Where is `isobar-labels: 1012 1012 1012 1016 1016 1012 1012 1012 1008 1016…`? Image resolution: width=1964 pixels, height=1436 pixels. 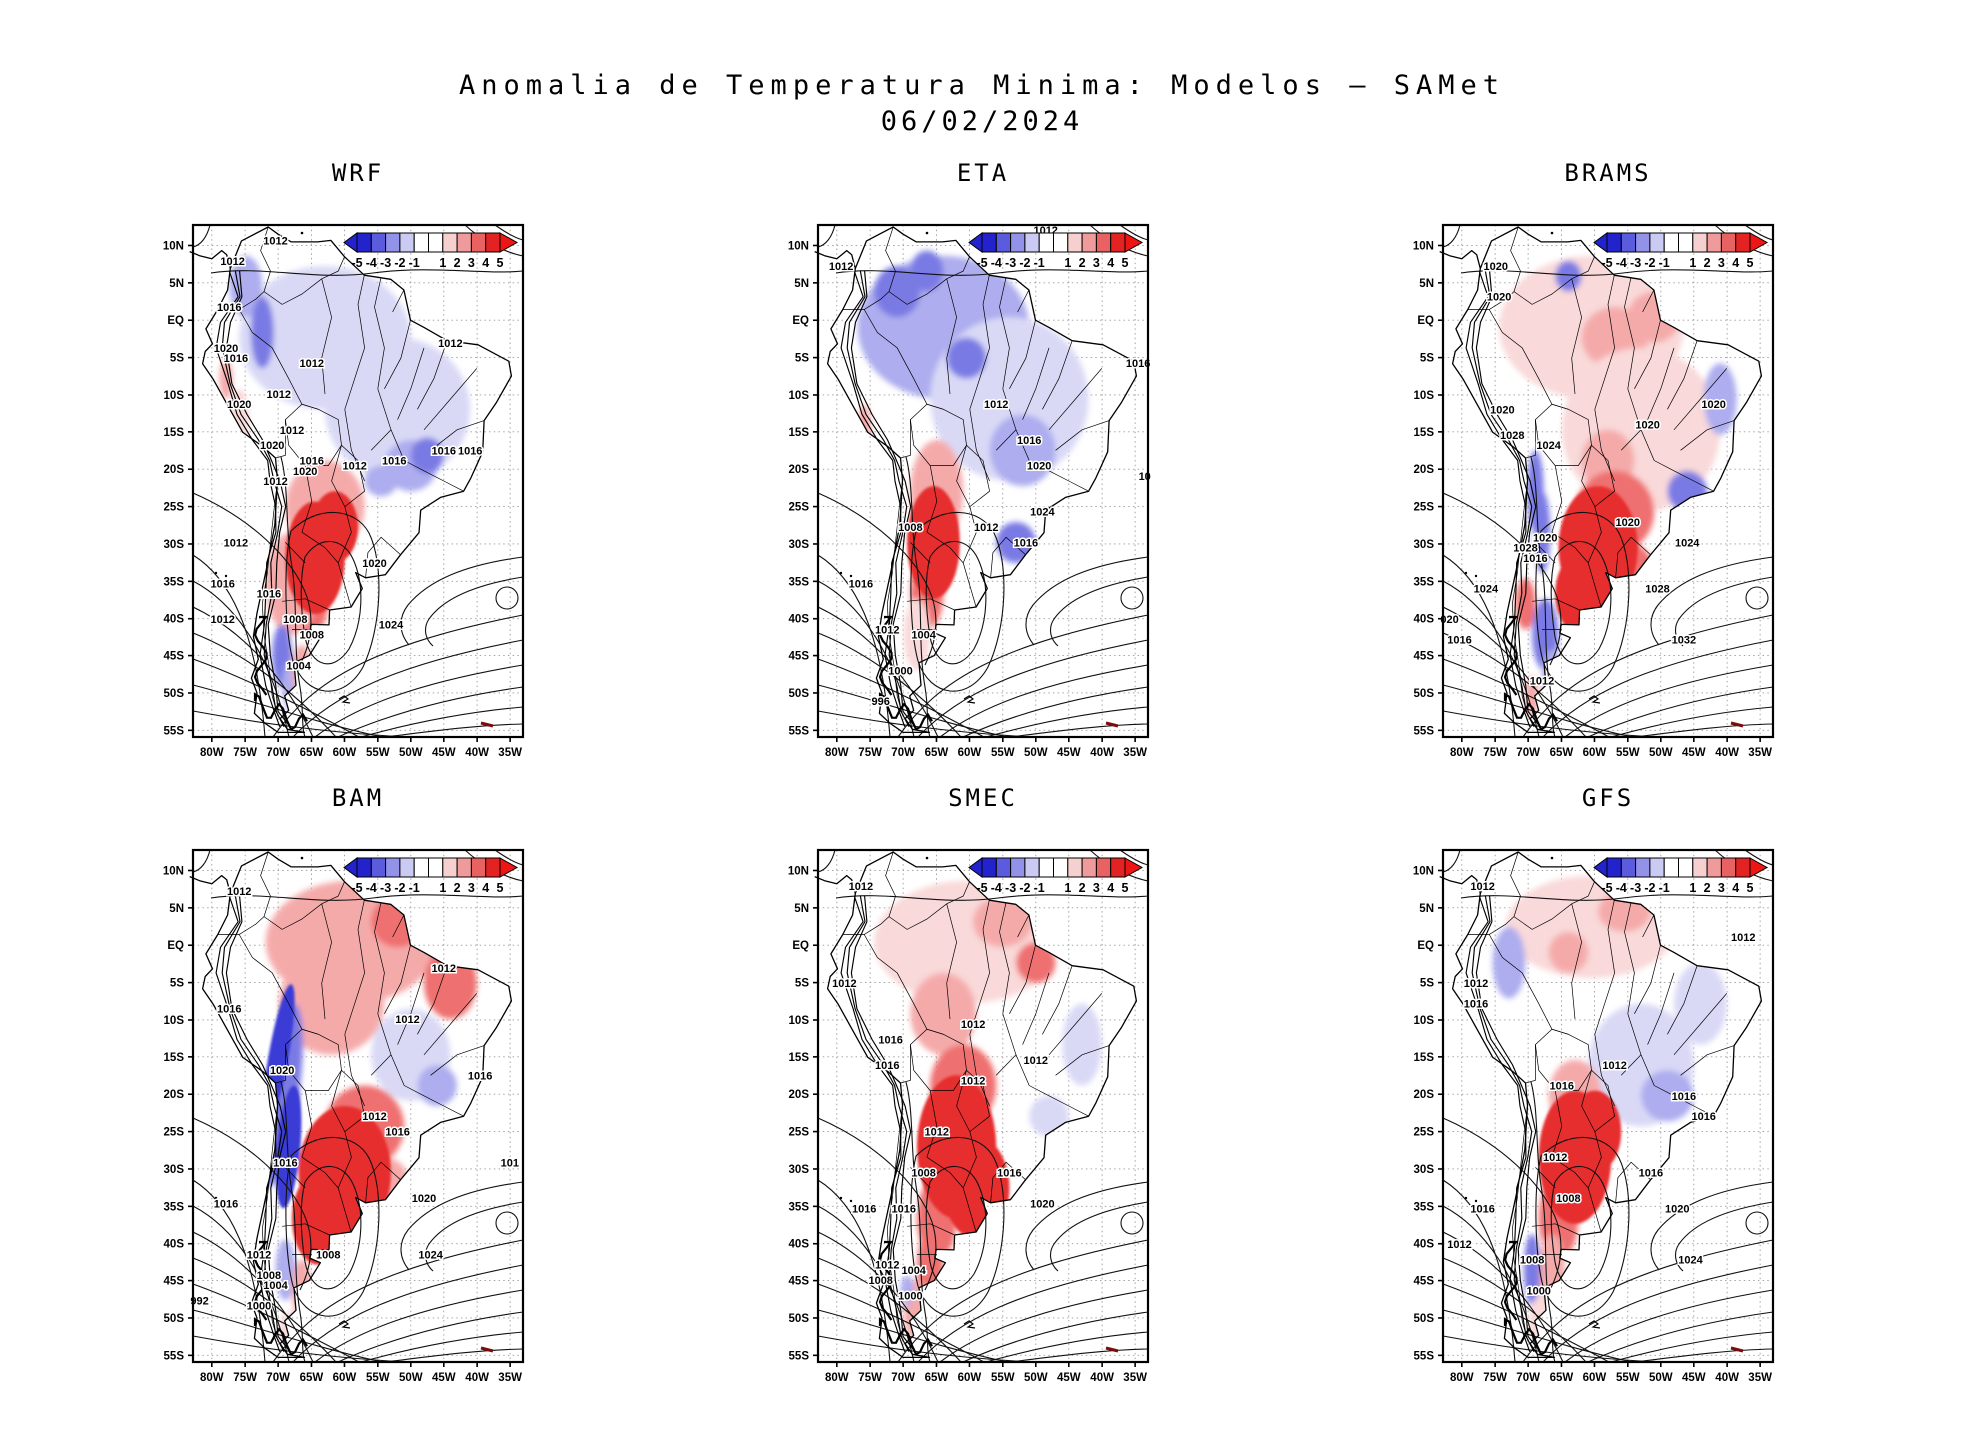
isobar-labels: 1012 1012 1012 1016 1016 1012 1012 1012 1008 1016… is located at coordinates (943, 1091).